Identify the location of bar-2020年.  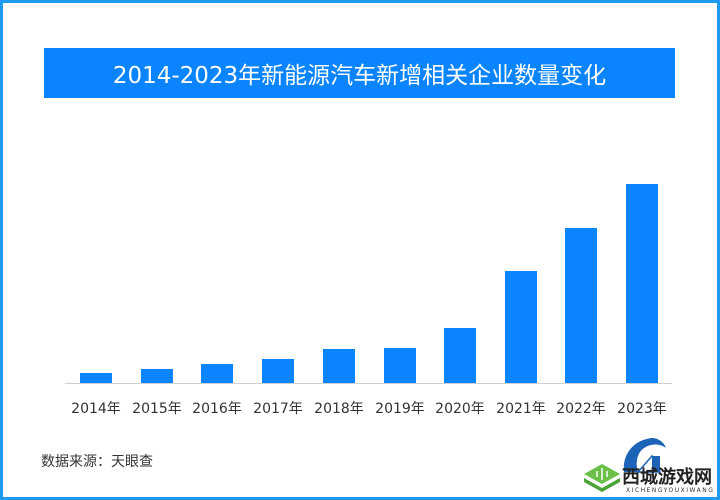
(460, 355).